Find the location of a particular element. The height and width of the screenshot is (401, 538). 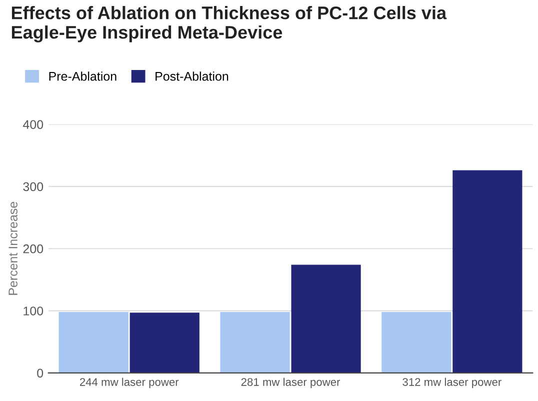

y-tick-label: 300 is located at coordinates (33, 187).